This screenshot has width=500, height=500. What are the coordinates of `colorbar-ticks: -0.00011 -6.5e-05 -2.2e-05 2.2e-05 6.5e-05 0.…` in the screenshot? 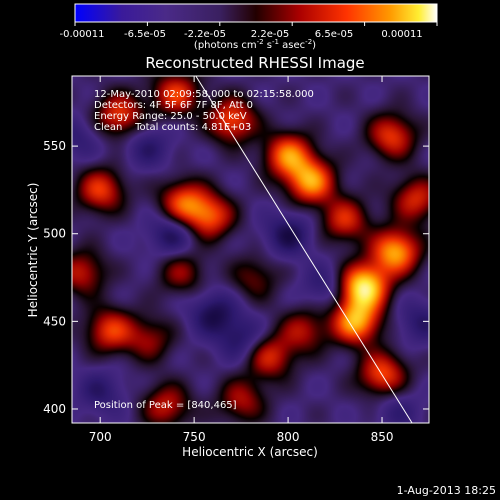 It's located at (249, 31).